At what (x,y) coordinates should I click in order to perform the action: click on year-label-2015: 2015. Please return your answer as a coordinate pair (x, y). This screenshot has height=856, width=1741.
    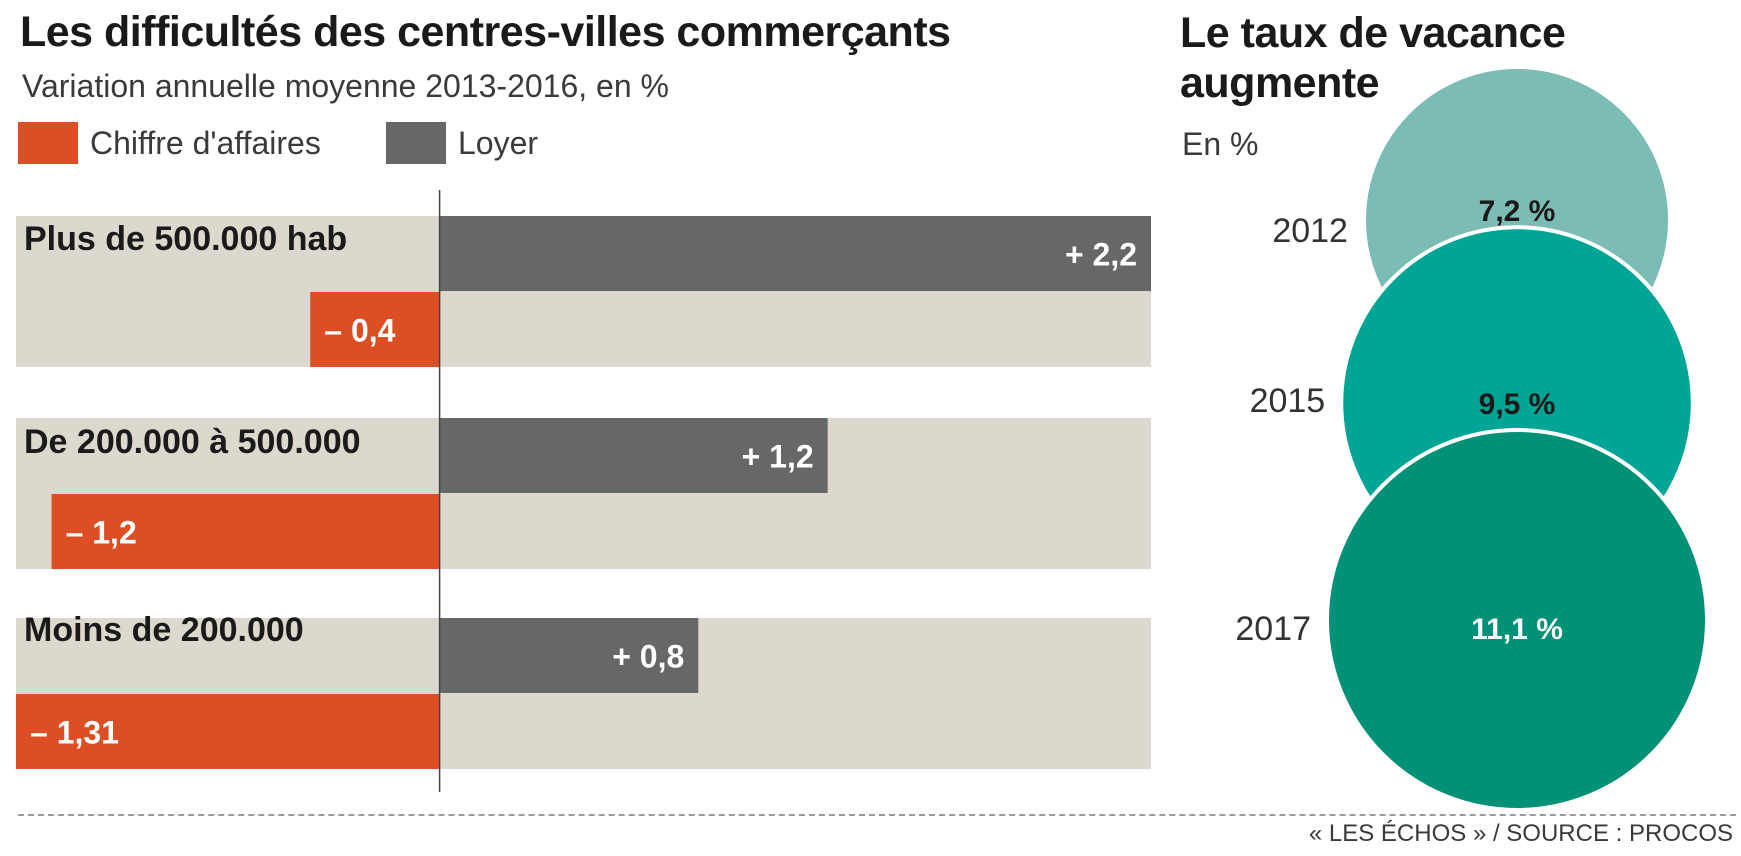
    Looking at the image, I should click on (1288, 401).